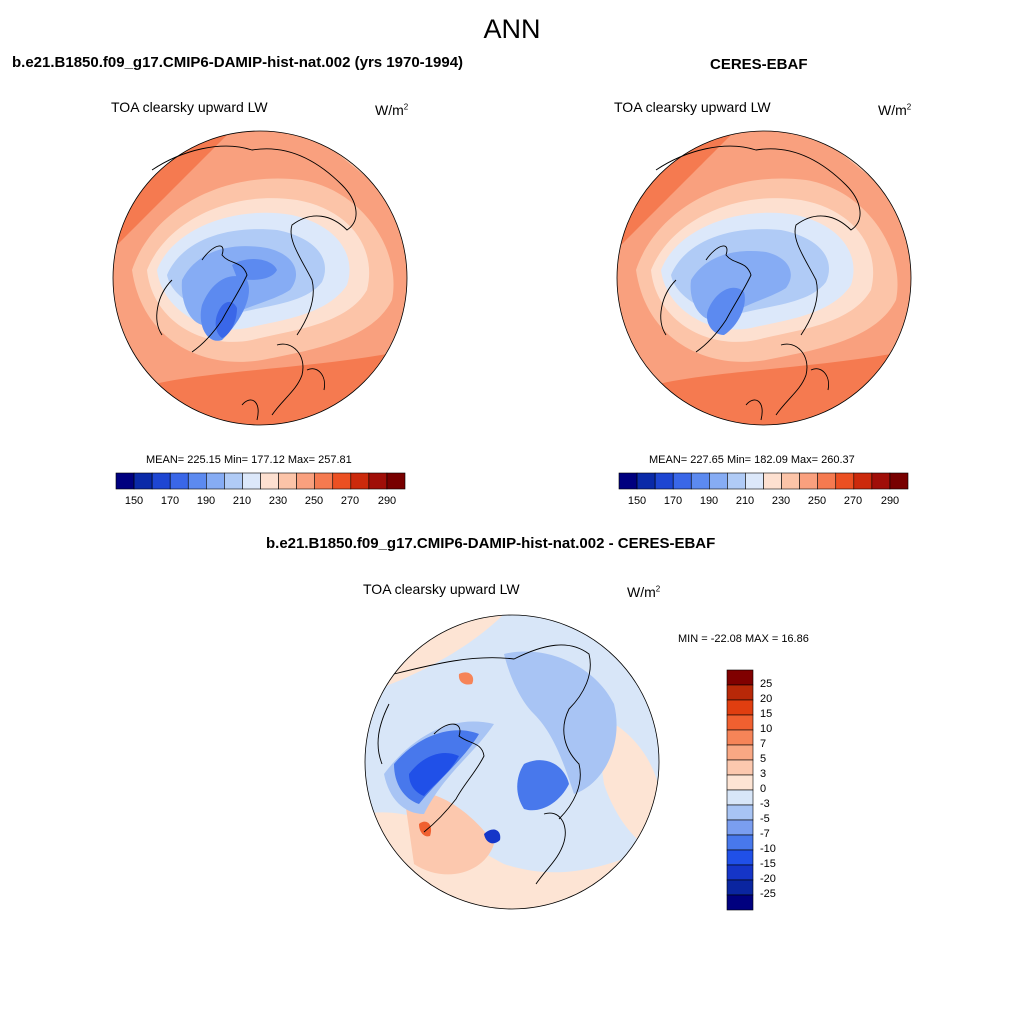 This screenshot has height=1024, width=1024. I want to click on panel-2-colorbar, so click(763, 481).